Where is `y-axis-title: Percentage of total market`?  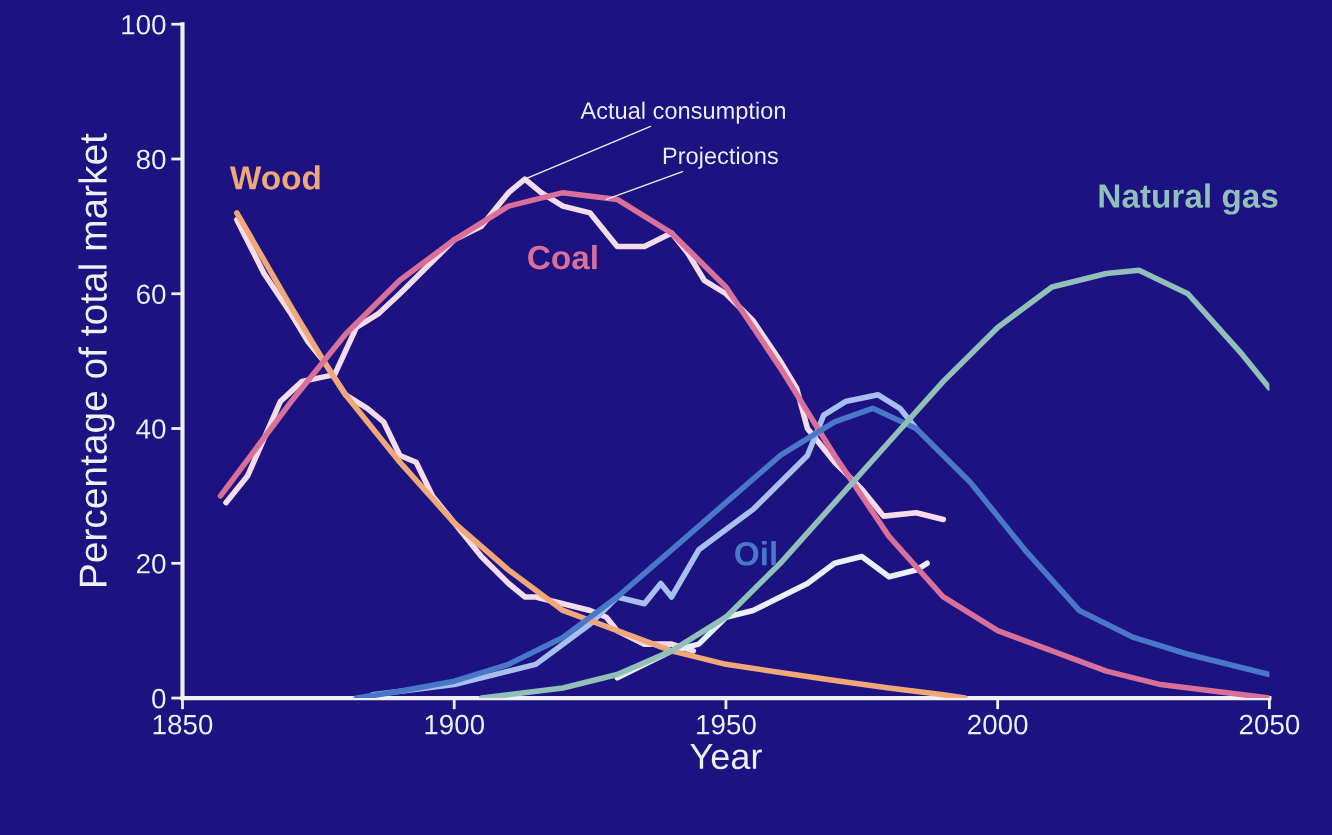
y-axis-title: Percentage of total market is located at coordinates (96, 359).